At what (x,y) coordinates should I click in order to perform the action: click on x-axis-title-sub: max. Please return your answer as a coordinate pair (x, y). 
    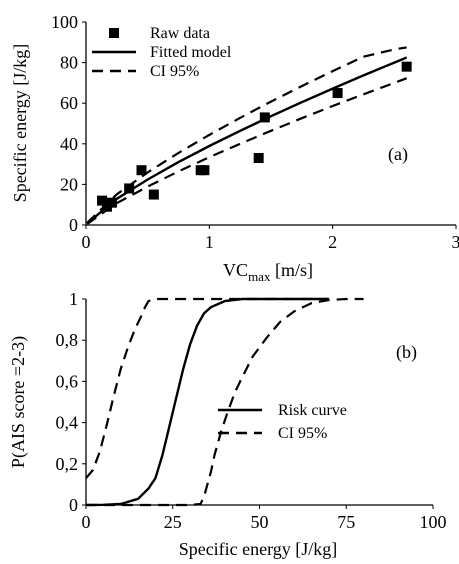
    Looking at the image, I should click on (259, 276).